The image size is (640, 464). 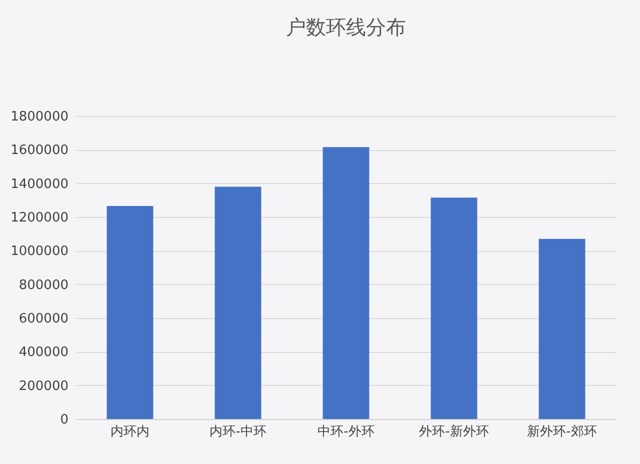 What do you see at coordinates (562, 432) in the screenshot?
I see `x-tick-label: 新外环-郊环` at bounding box center [562, 432].